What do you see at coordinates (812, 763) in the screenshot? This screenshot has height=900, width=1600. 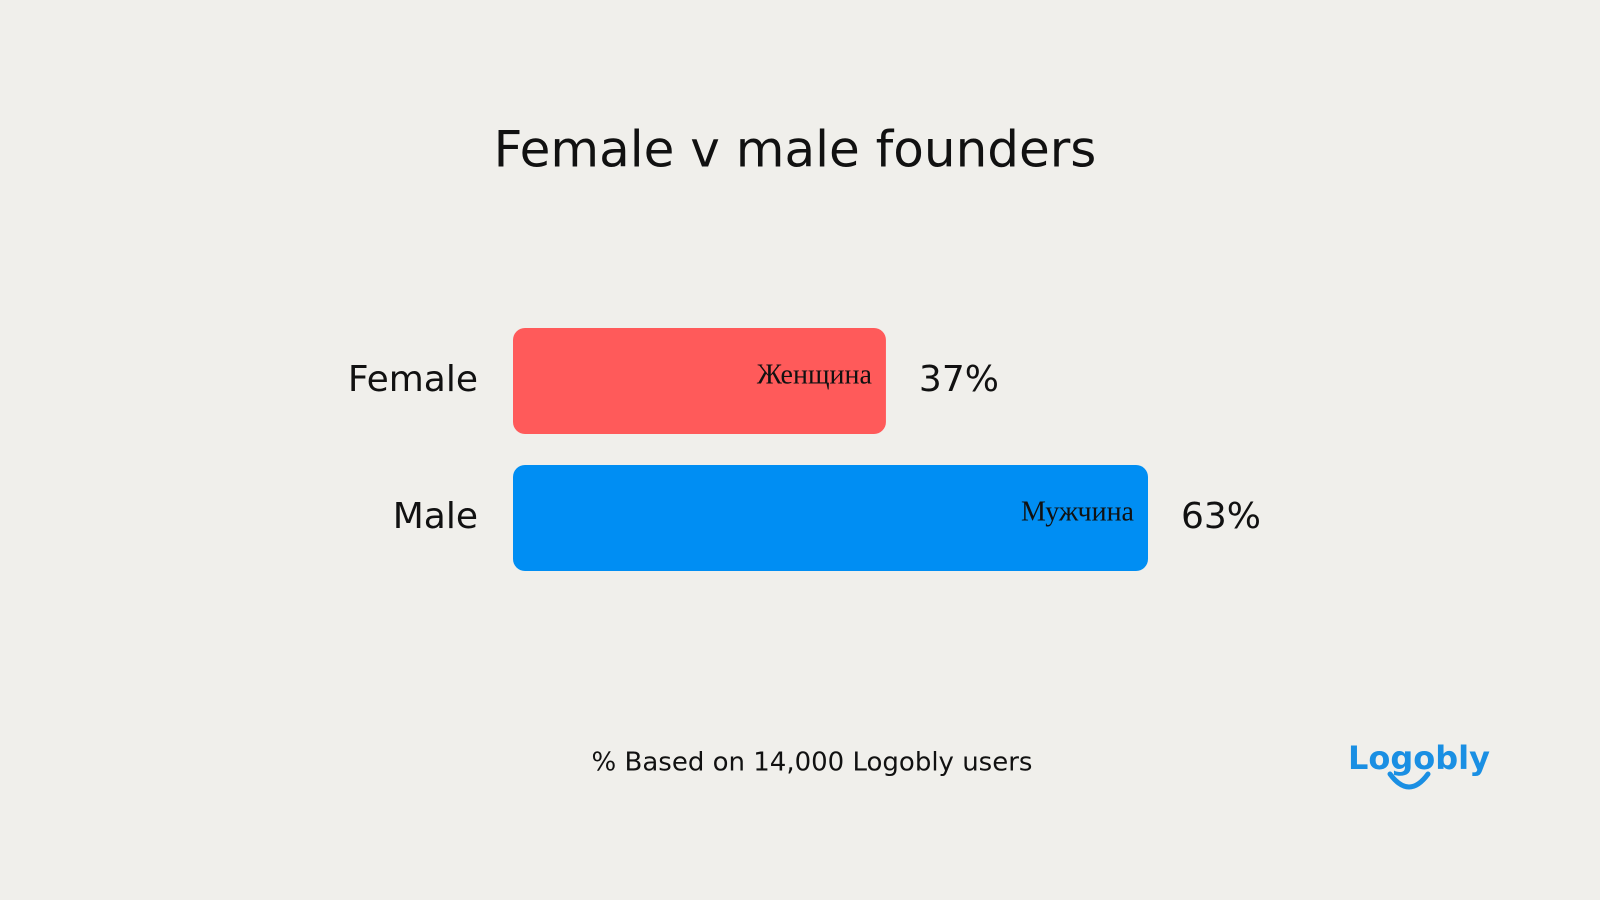 I see `footnote: % Based on 14,000 Logobly users` at bounding box center [812, 763].